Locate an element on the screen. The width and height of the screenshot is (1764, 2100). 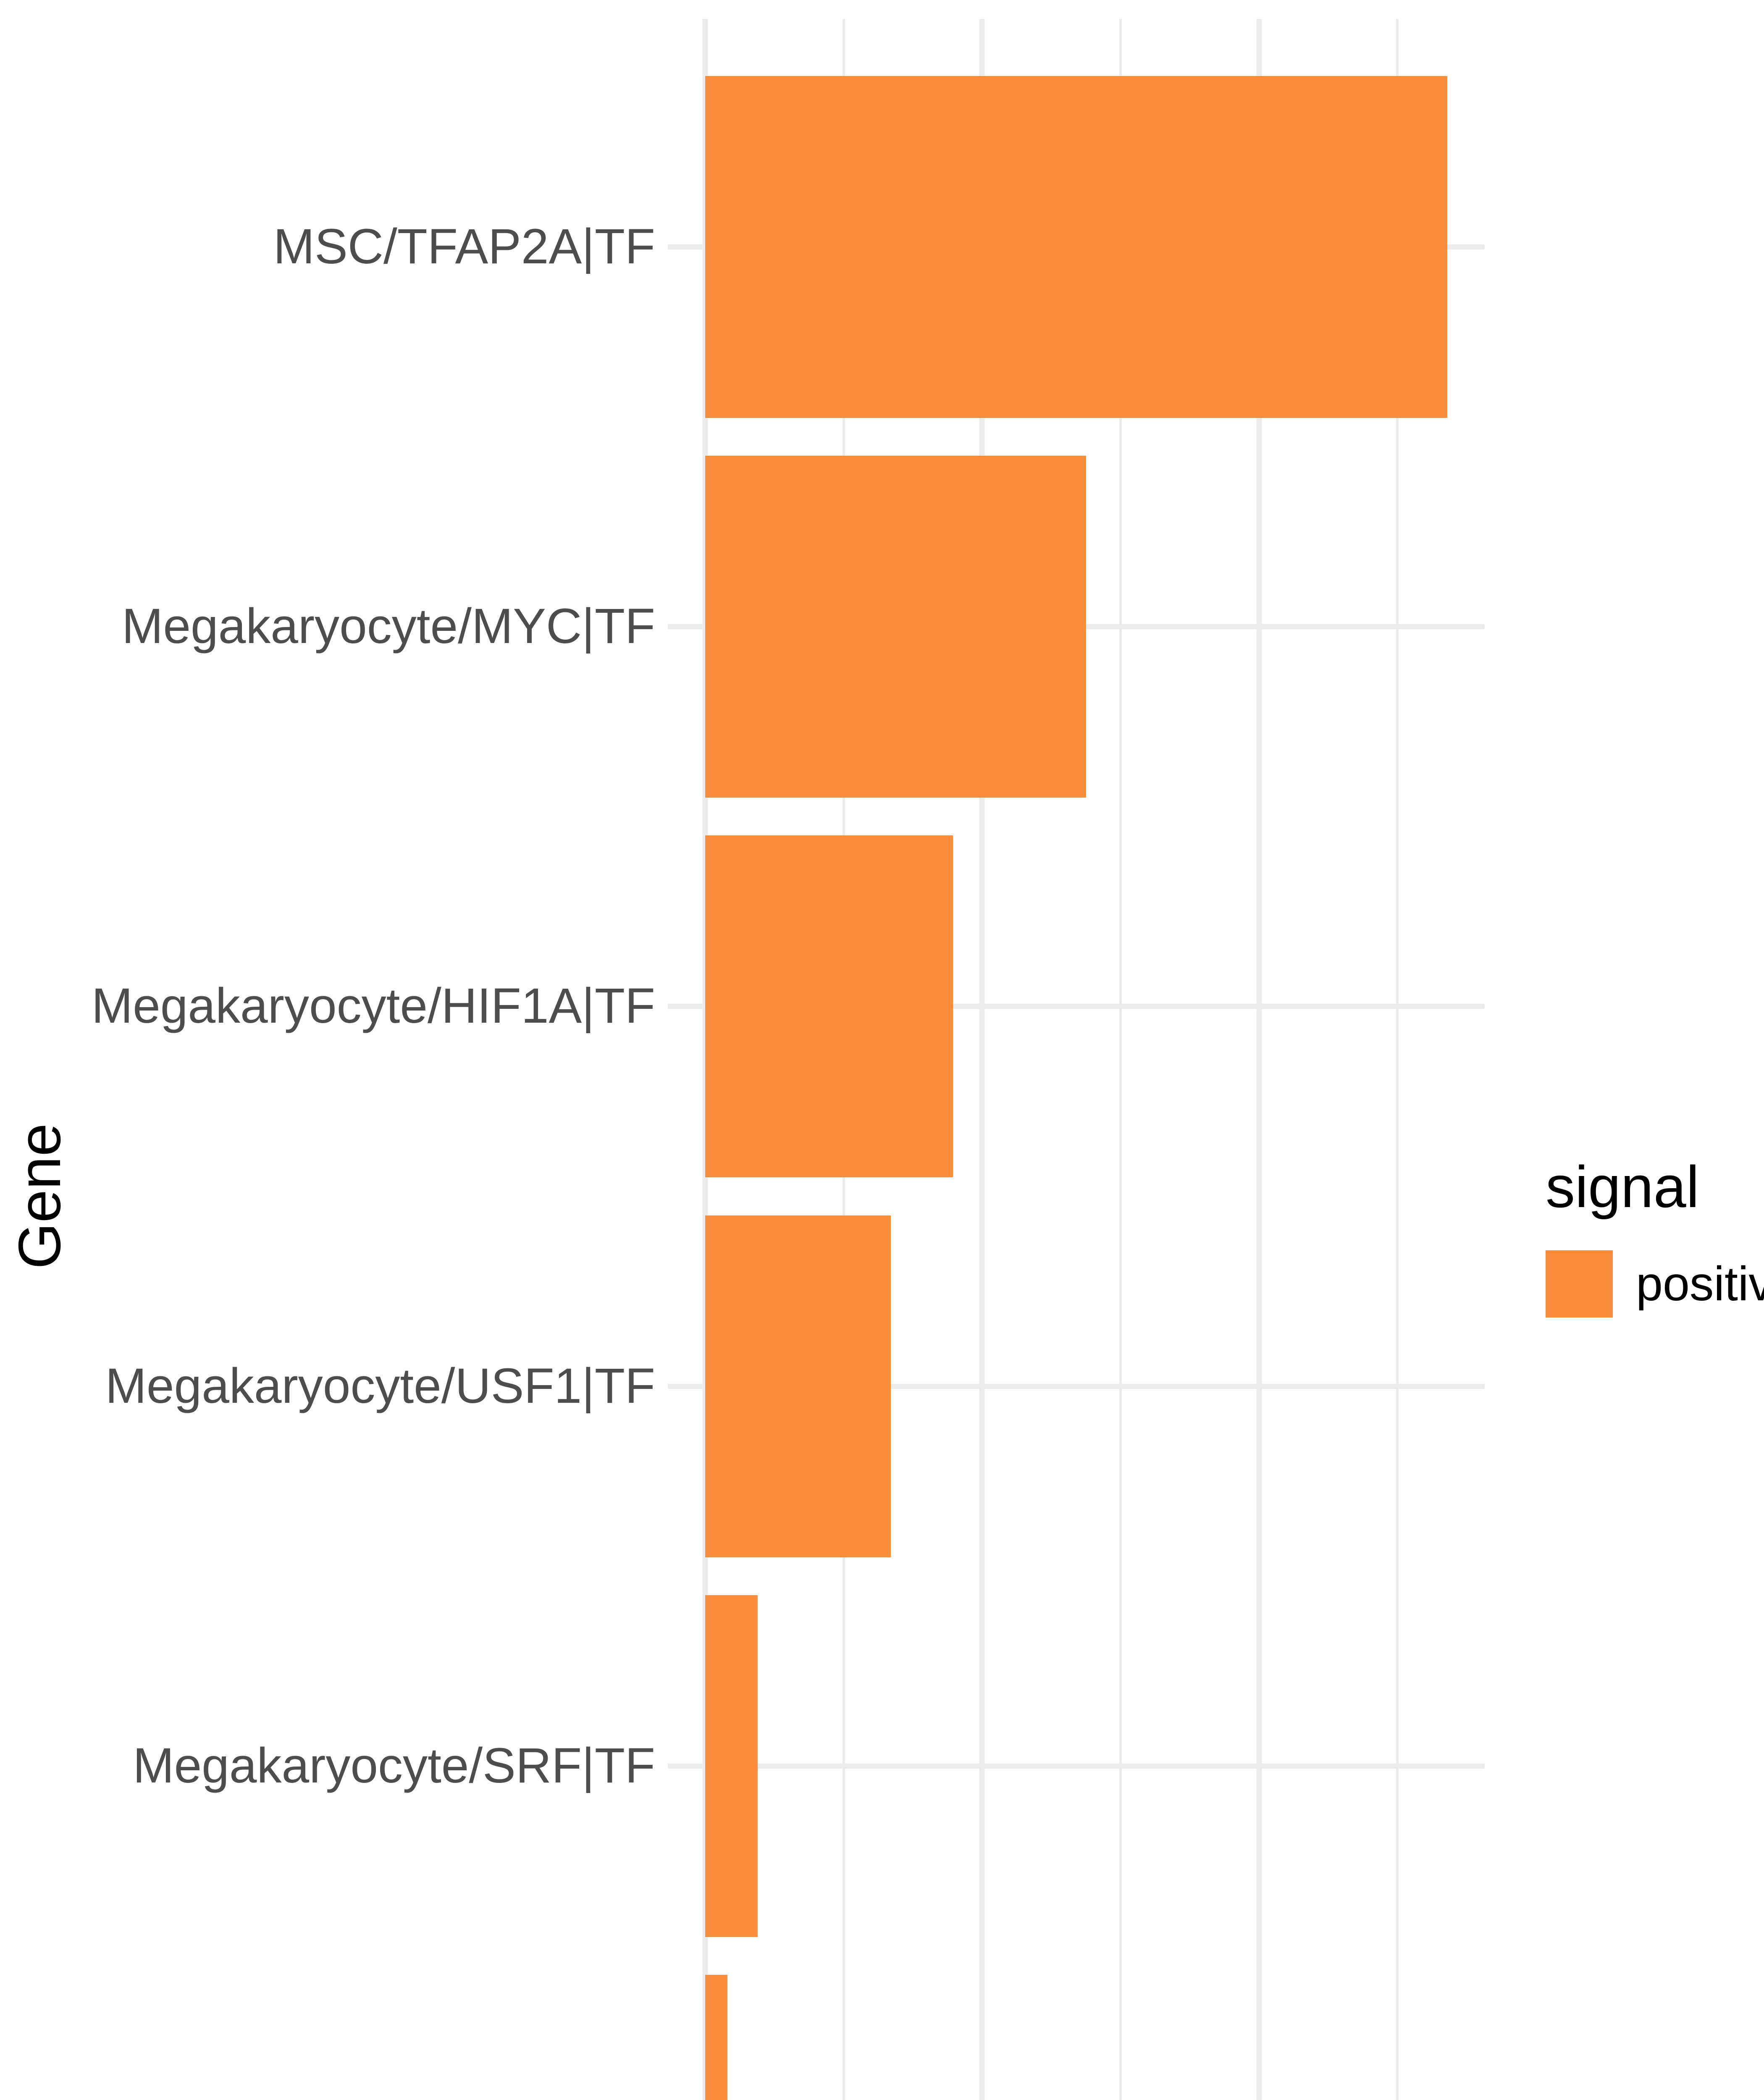
legend-title: signal is located at coordinates (1622, 1187).